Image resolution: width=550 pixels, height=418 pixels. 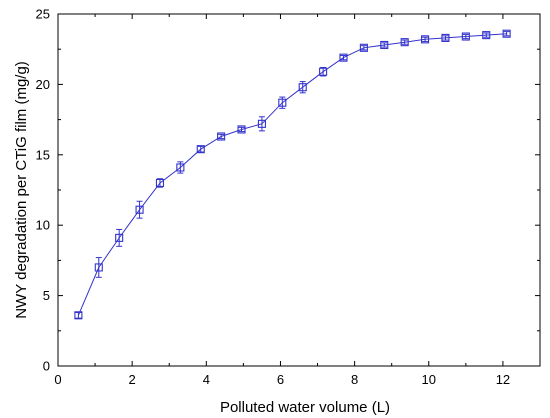 I want to click on x-axis-label: Polluted water volume (L), so click(x=305, y=407).